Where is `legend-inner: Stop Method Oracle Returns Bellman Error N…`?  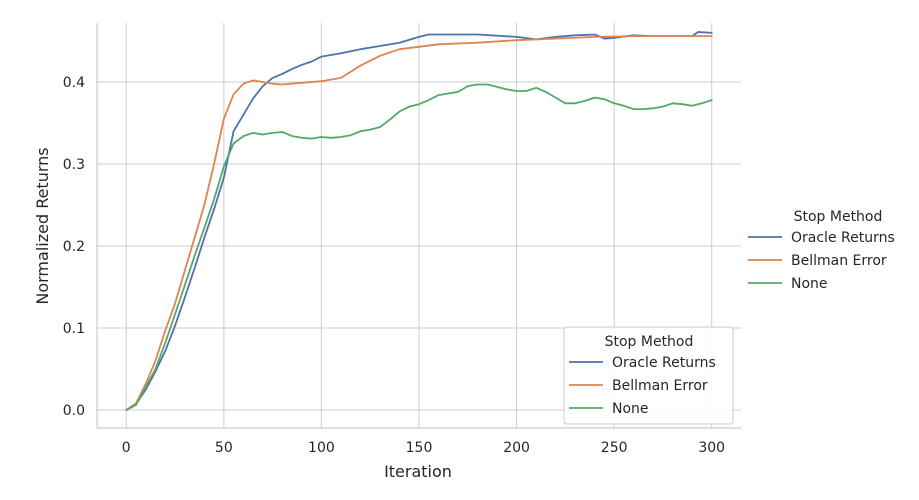
legend-inner: Stop Method Oracle Returns Bellman Error N… is located at coordinates (648, 375).